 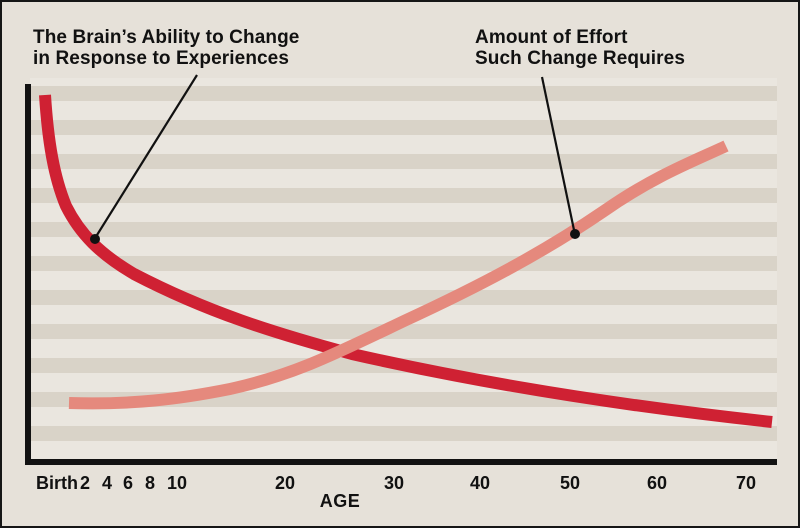 What do you see at coordinates (57, 483) in the screenshot?
I see `x-tick-birth: Birth` at bounding box center [57, 483].